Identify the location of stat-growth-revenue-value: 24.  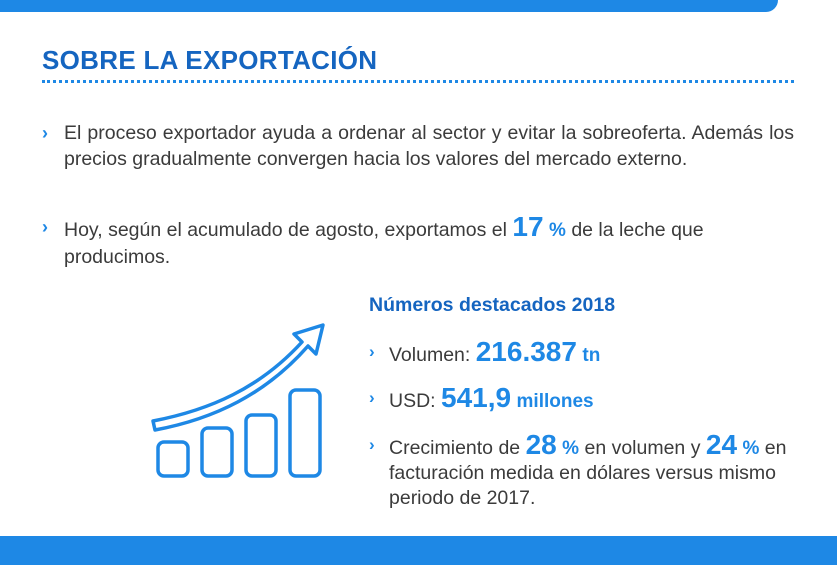
(721, 444).